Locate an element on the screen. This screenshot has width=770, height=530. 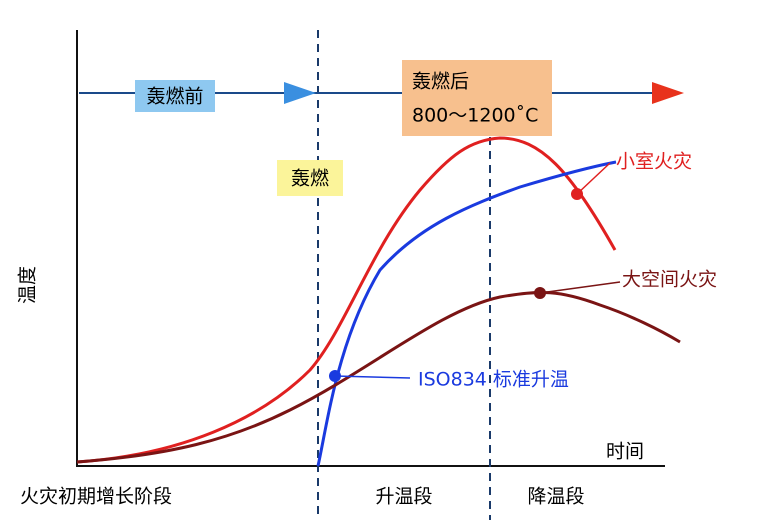
stage-label: 火灾初期增长阶段 is located at coordinates (96, 497).